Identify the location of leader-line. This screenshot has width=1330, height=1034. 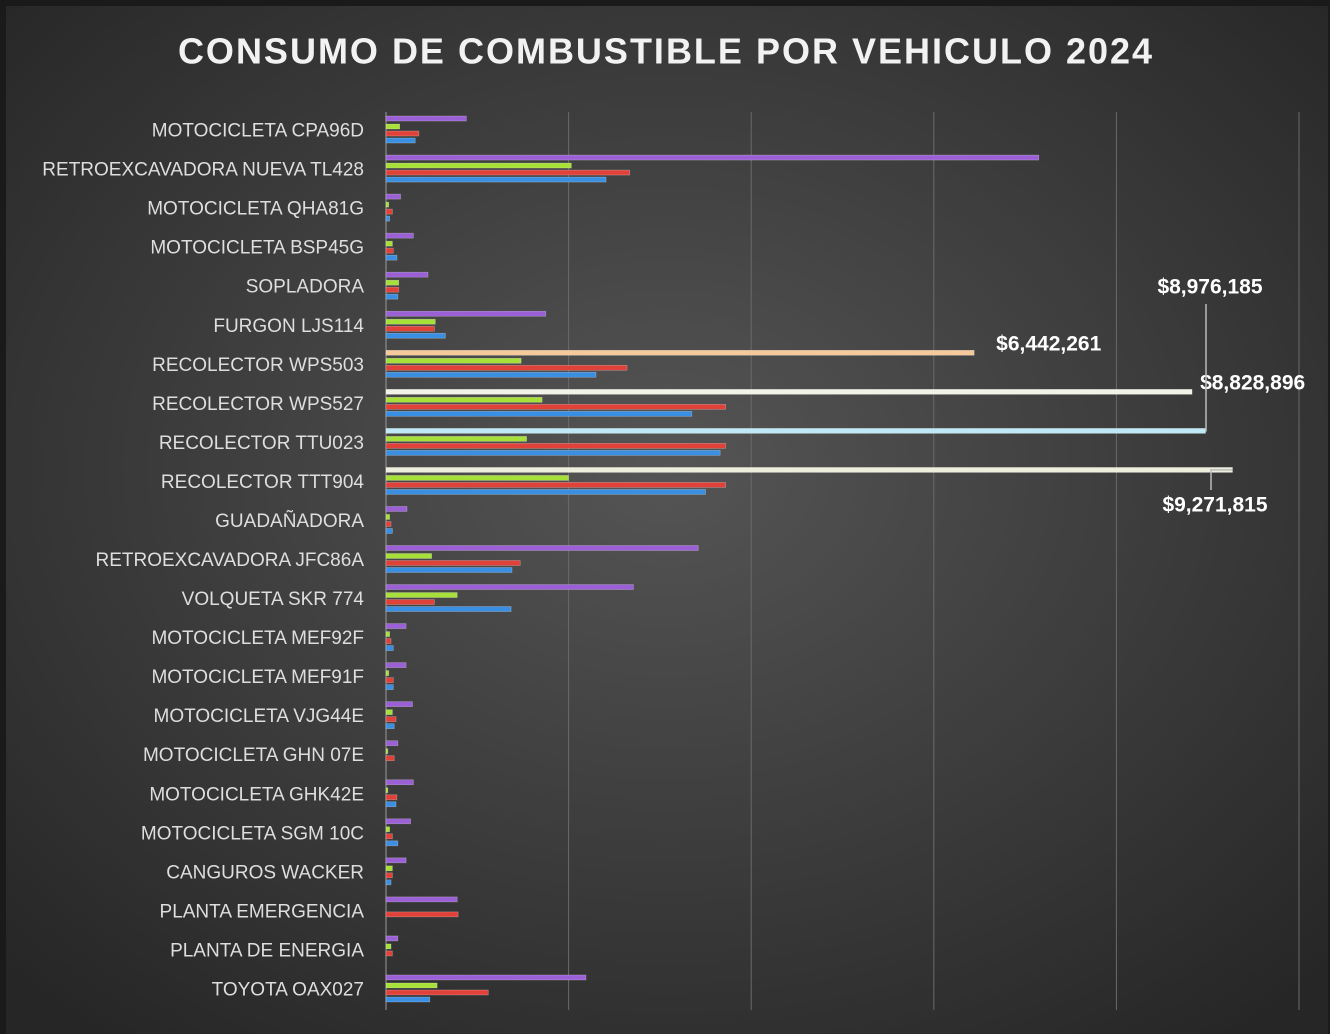
(1221, 479).